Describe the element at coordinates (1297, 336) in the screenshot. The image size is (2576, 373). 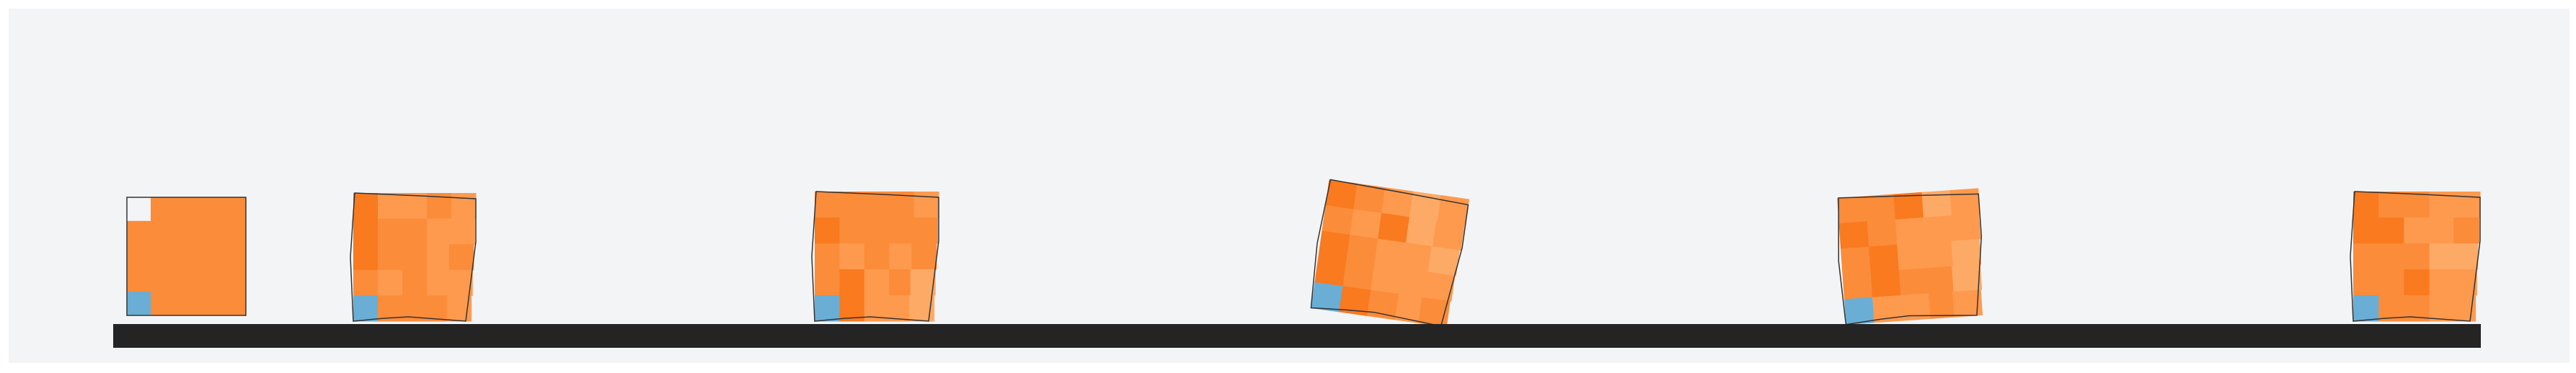
I see `ground-platform` at that location.